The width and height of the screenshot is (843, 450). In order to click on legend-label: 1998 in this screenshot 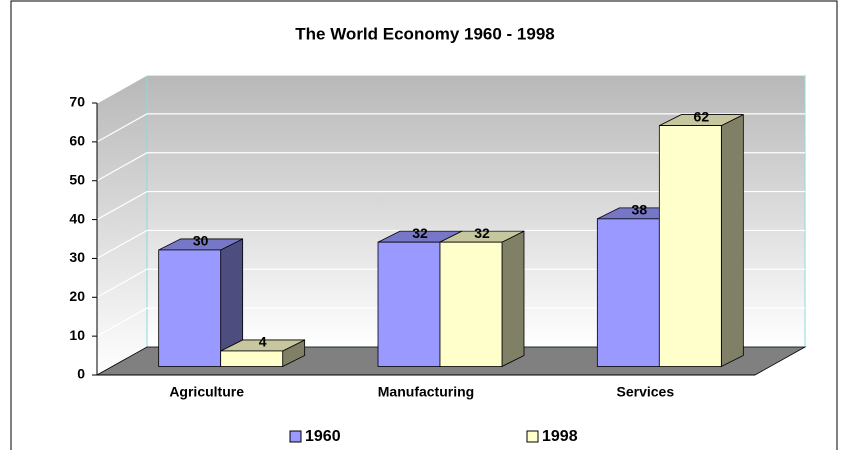, I will do `click(560, 436)`.